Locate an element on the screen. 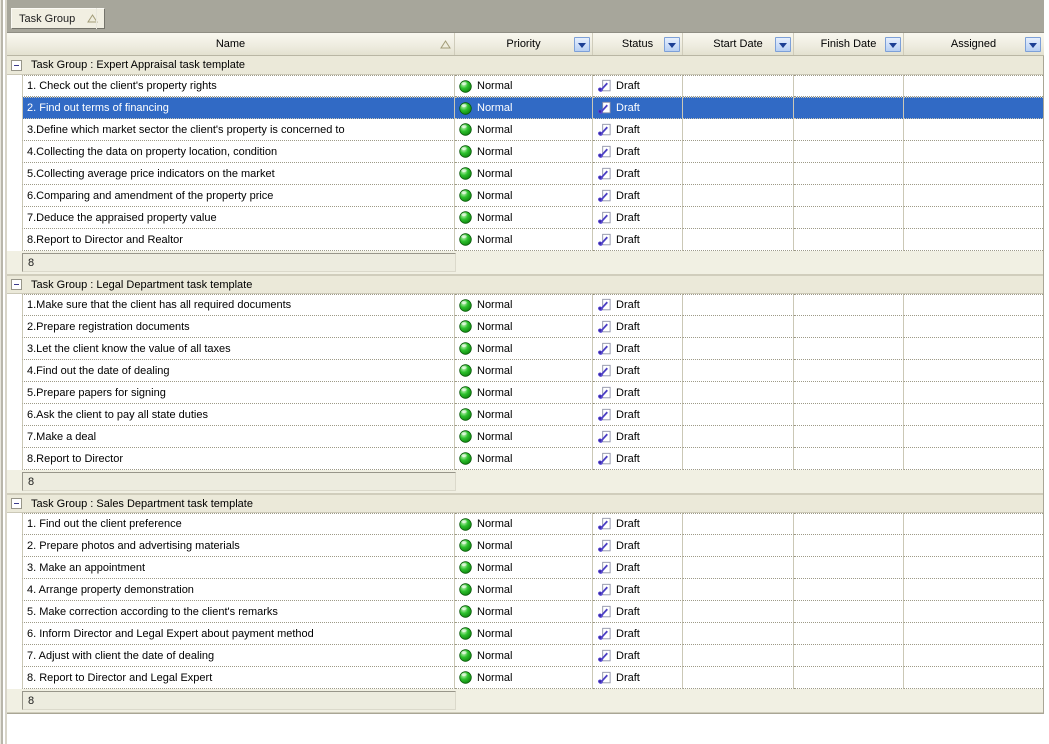  task-name-cell: 6.Ask the client to pay all state duties is located at coordinates (238, 415).